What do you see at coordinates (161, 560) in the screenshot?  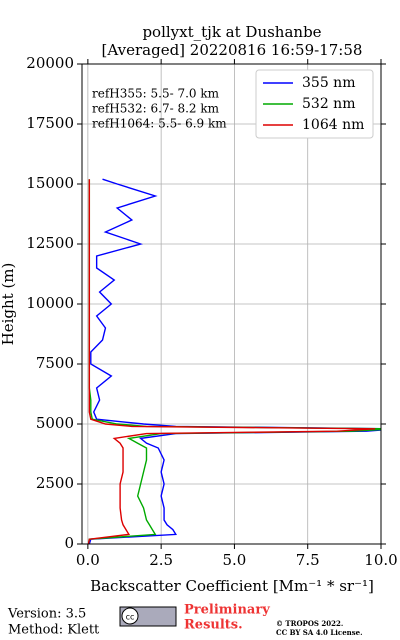 I see `x-tick-label: 2.5` at bounding box center [161, 560].